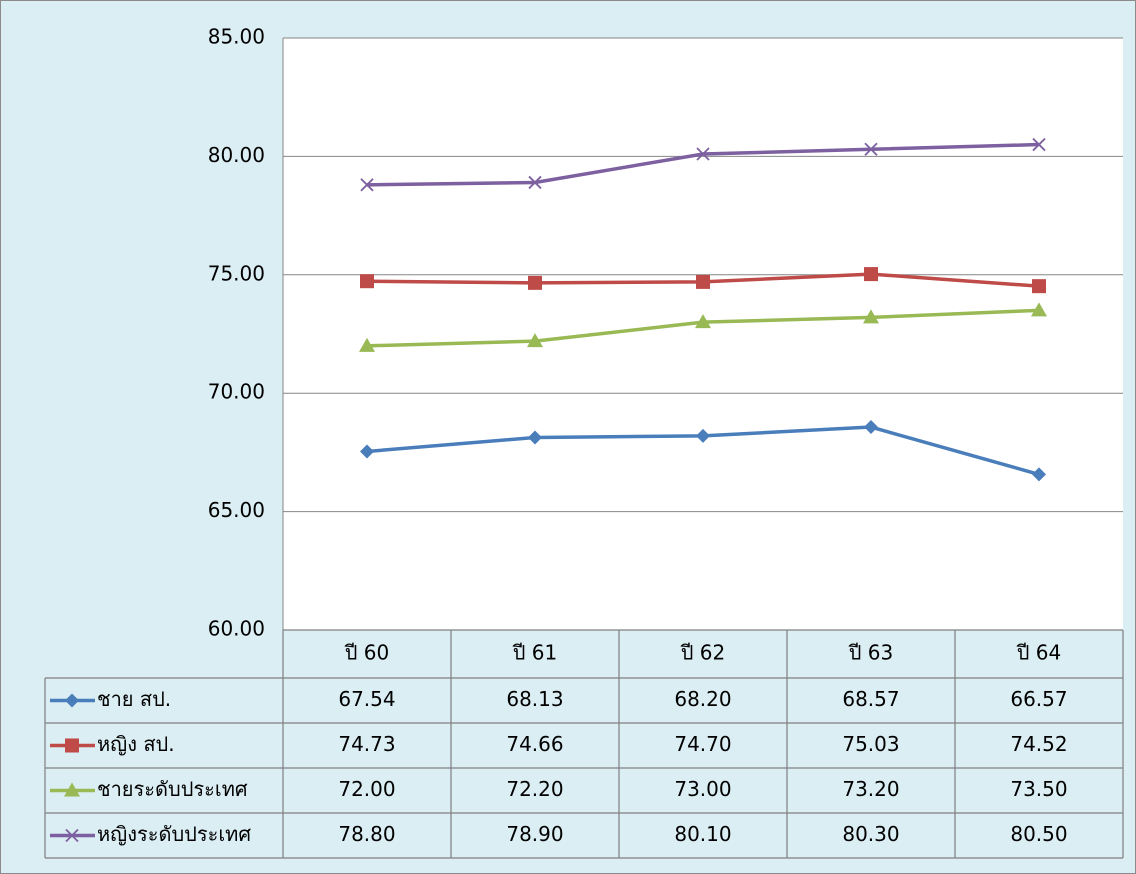 This screenshot has width=1136, height=874. What do you see at coordinates (702, 744) in the screenshot?
I see `table-value: 74.70` at bounding box center [702, 744].